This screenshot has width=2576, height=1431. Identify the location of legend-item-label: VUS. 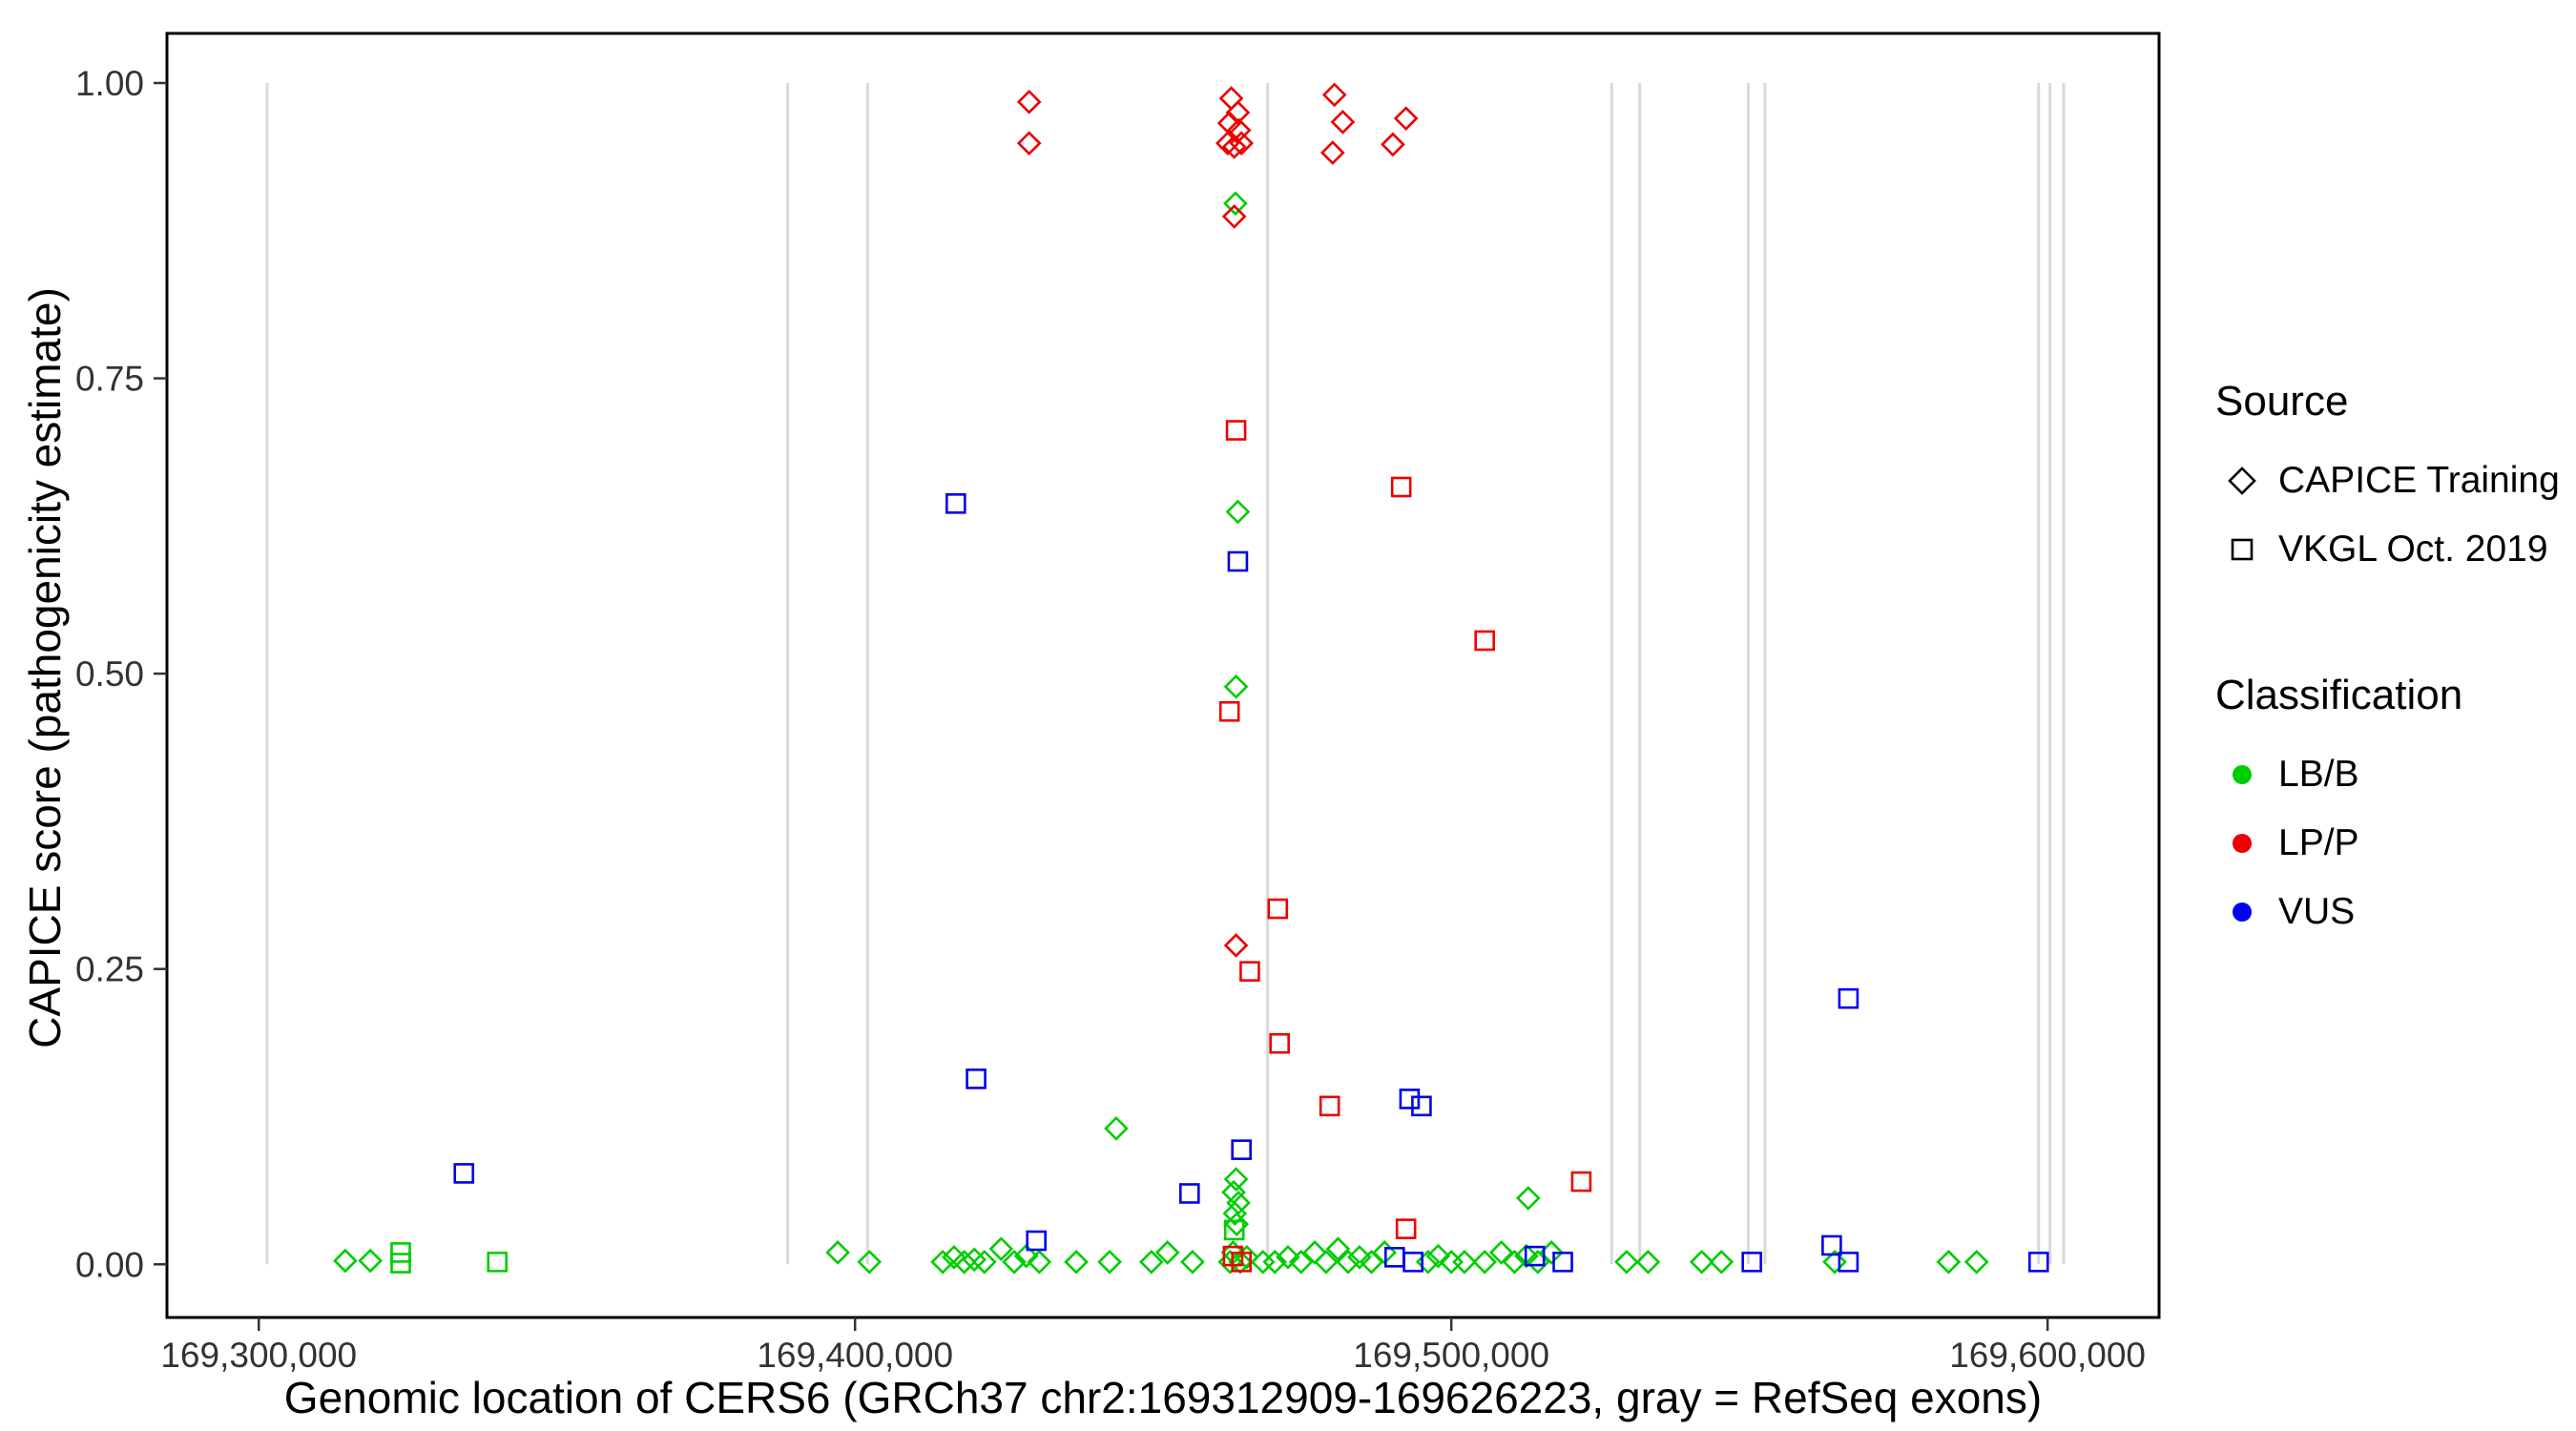
(2317, 911).